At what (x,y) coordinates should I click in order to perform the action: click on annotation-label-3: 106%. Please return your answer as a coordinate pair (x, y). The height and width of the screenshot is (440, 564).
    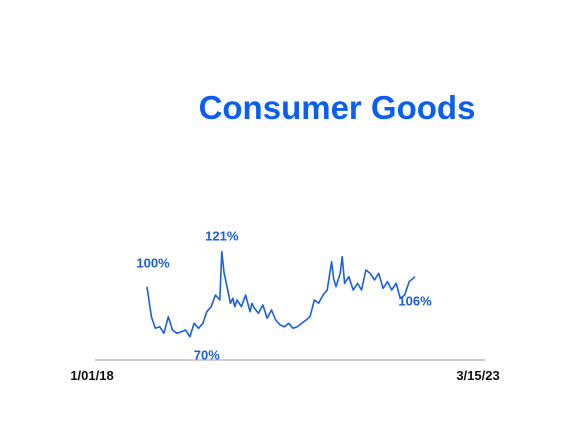
    Looking at the image, I should click on (415, 301).